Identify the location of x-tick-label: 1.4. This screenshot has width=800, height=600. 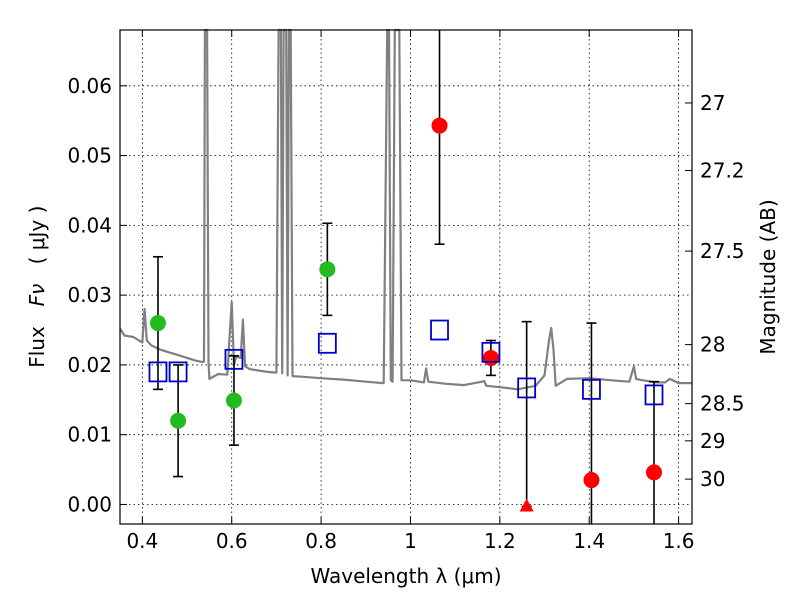
(589, 541).